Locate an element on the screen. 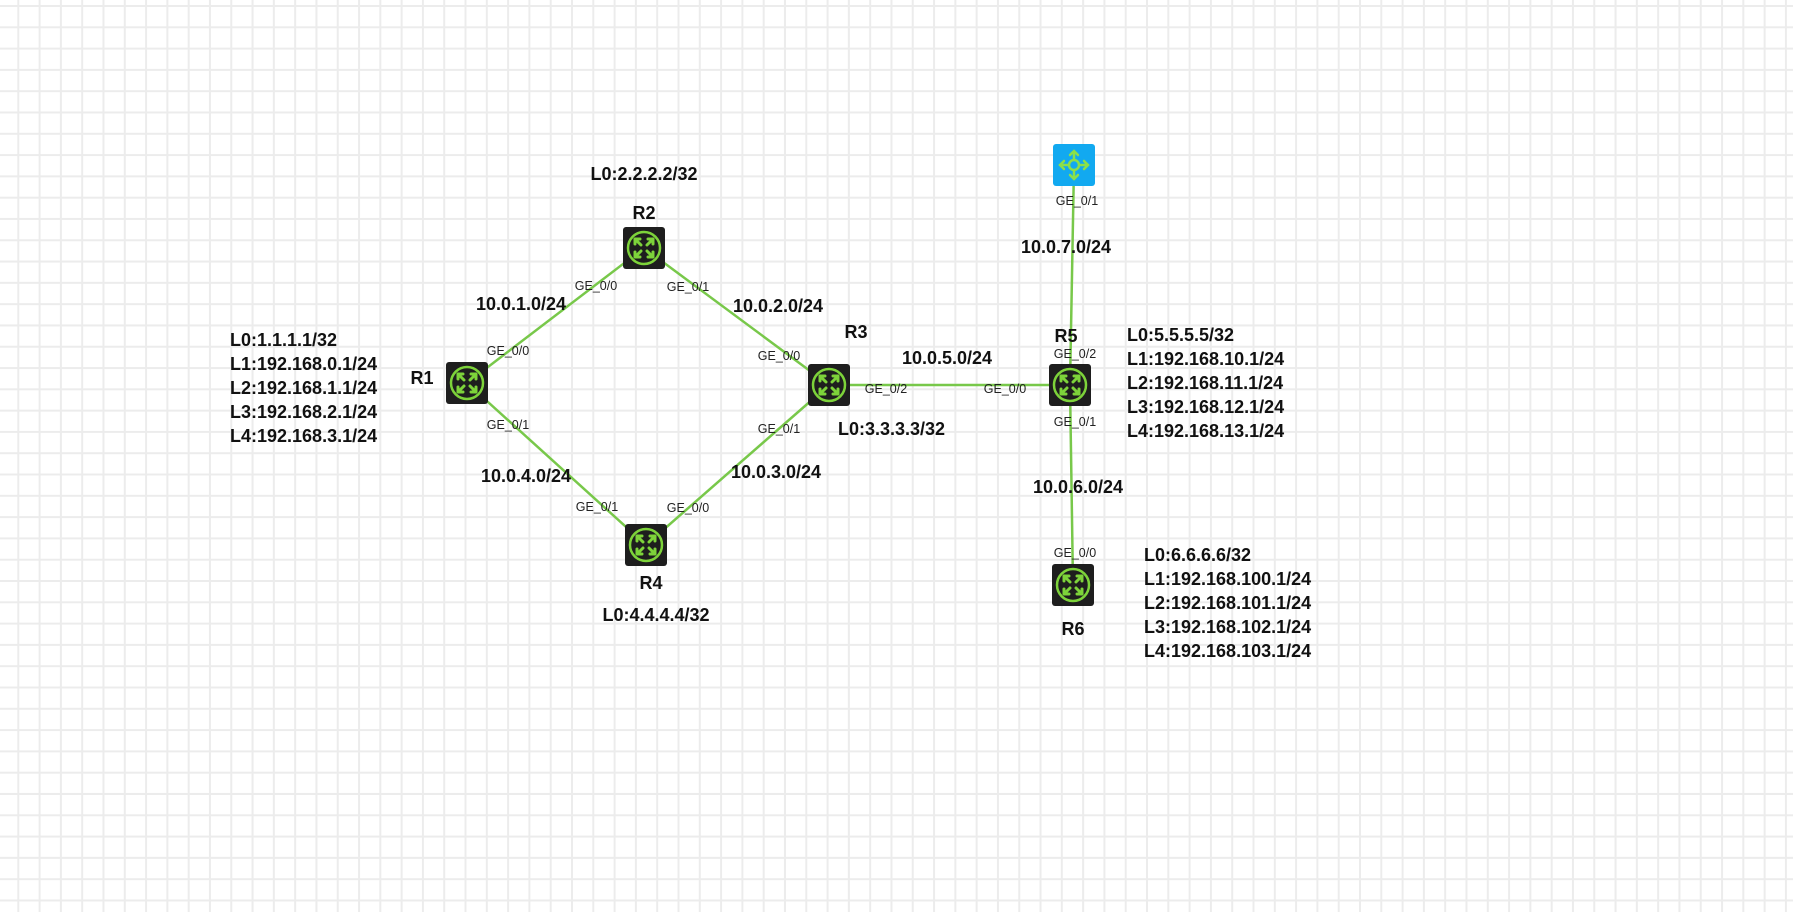 The height and width of the screenshot is (912, 1793). link-r5-r6 is located at coordinates (1071, 485).